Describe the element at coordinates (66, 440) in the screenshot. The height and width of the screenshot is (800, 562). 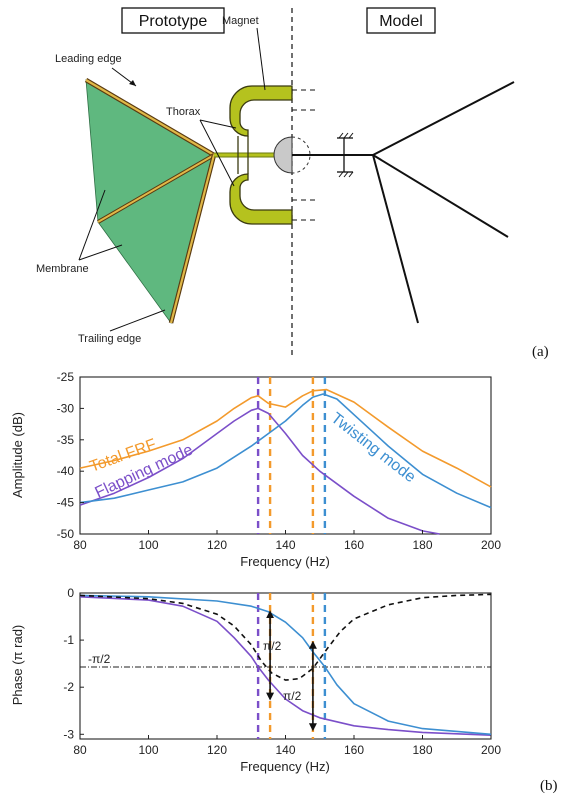
I see `y-tick-label: -35` at that location.